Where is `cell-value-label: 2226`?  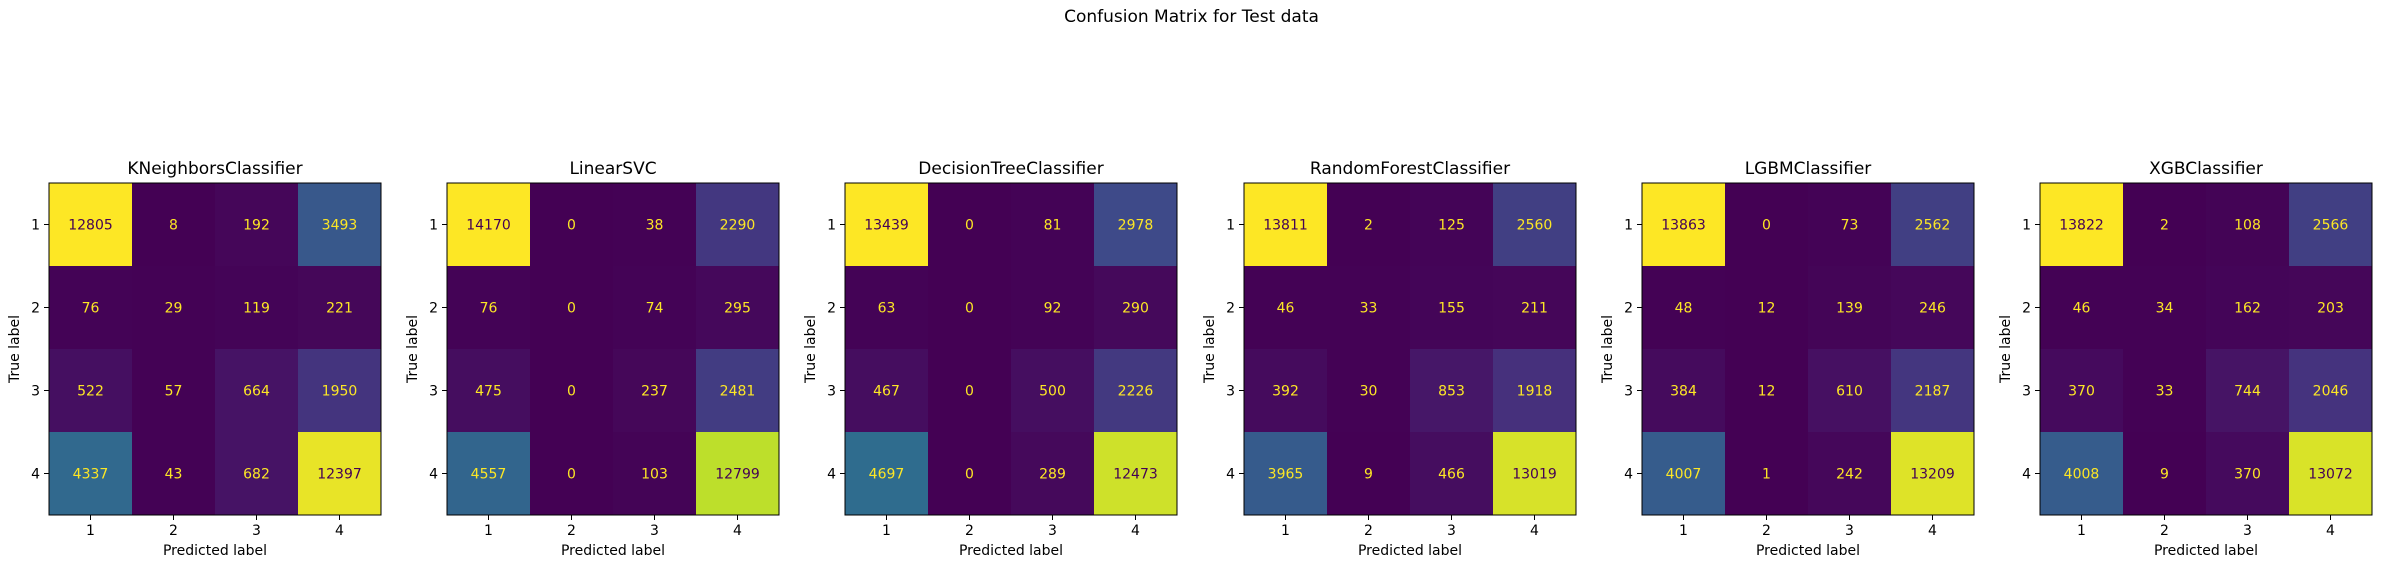
cell-value-label: 2226 is located at coordinates (1136, 392).